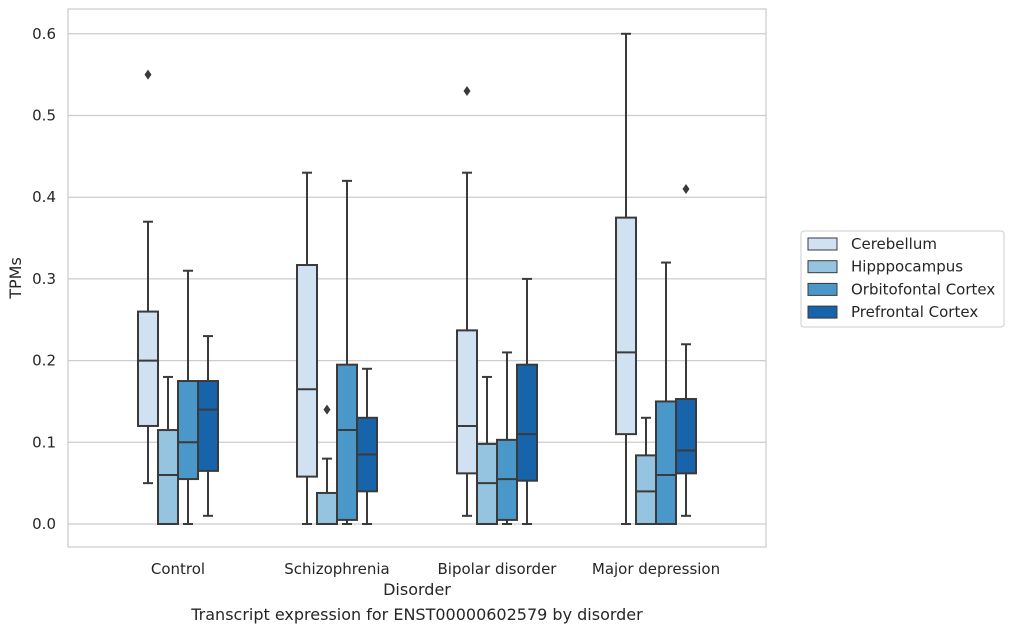  What do you see at coordinates (44, 361) in the screenshot?
I see `y-tick-label: 0.2` at bounding box center [44, 361].